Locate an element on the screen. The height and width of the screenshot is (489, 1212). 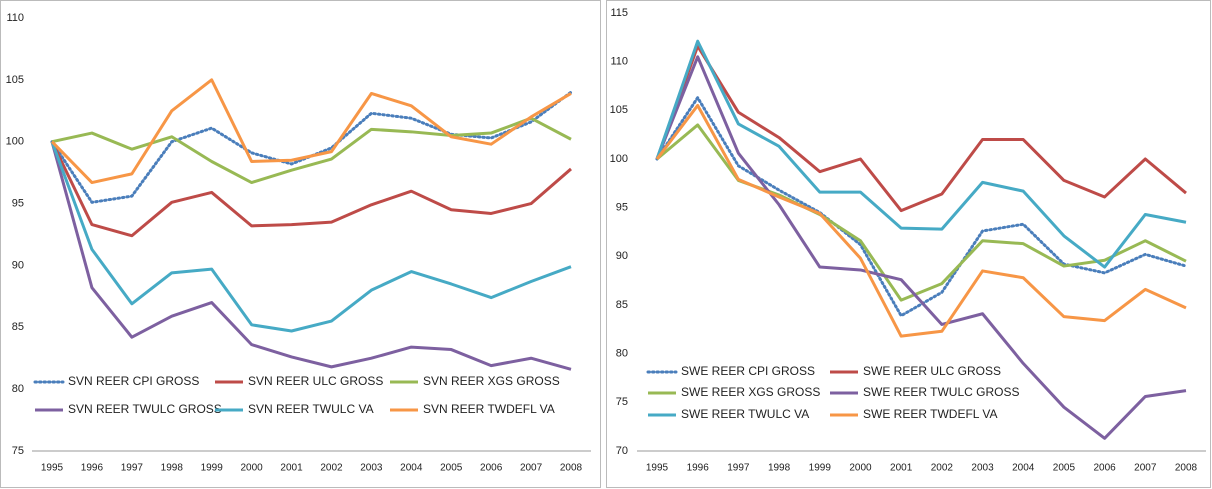
y-tick-label: 115 is located at coordinates (619, 13).